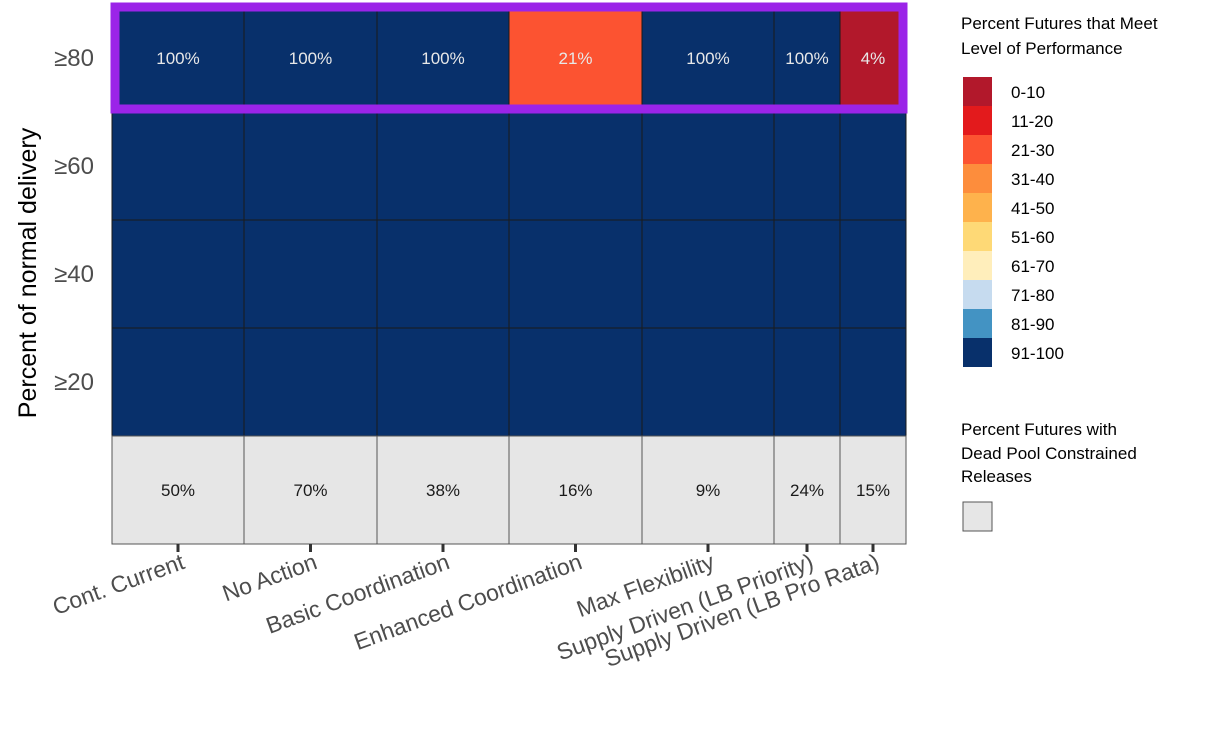 The image size is (1212, 752). What do you see at coordinates (74, 58) in the screenshot?
I see `y-tick-label: ≥80` at bounding box center [74, 58].